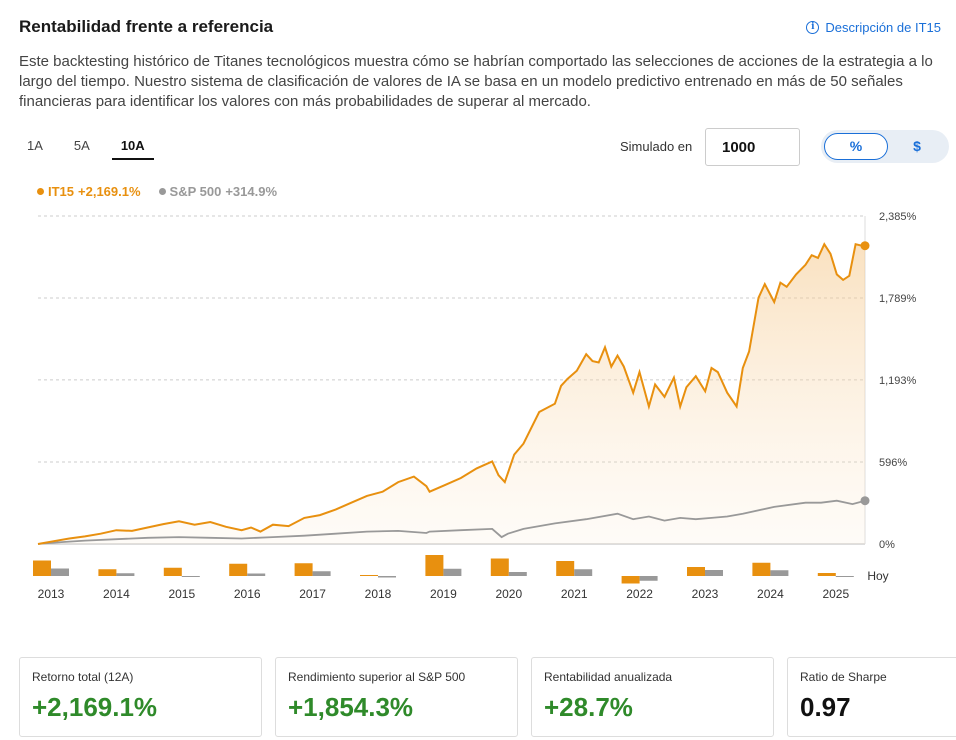 The width and height of the screenshot is (956, 740). Describe the element at coordinates (40, 191) in the screenshot. I see `strategy-dot-icon` at that location.